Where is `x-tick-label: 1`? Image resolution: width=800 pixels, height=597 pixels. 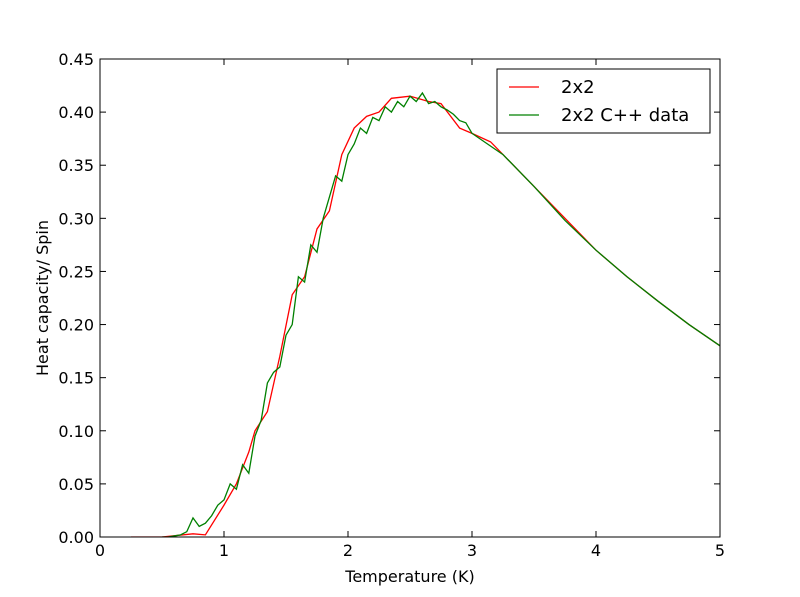 x-tick-label: 1 is located at coordinates (224, 550).